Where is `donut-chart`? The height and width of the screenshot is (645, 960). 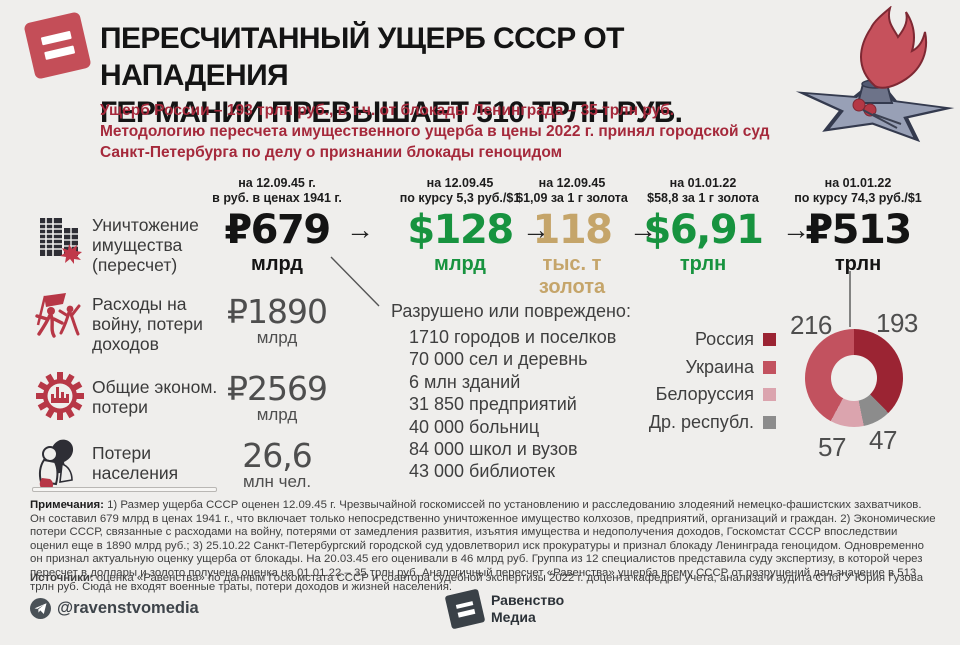
donut-chart is located at coordinates (854, 378).